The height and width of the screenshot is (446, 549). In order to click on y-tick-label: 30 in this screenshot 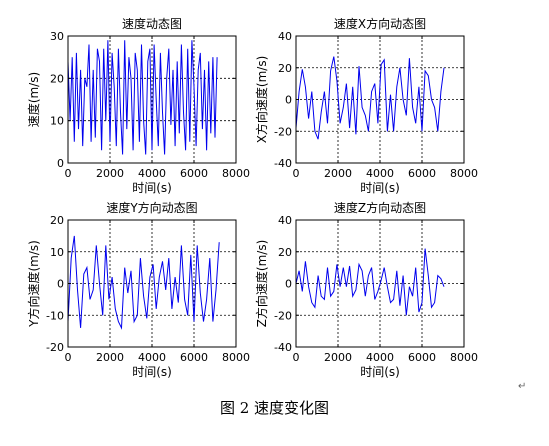, I will do `click(57, 36)`.